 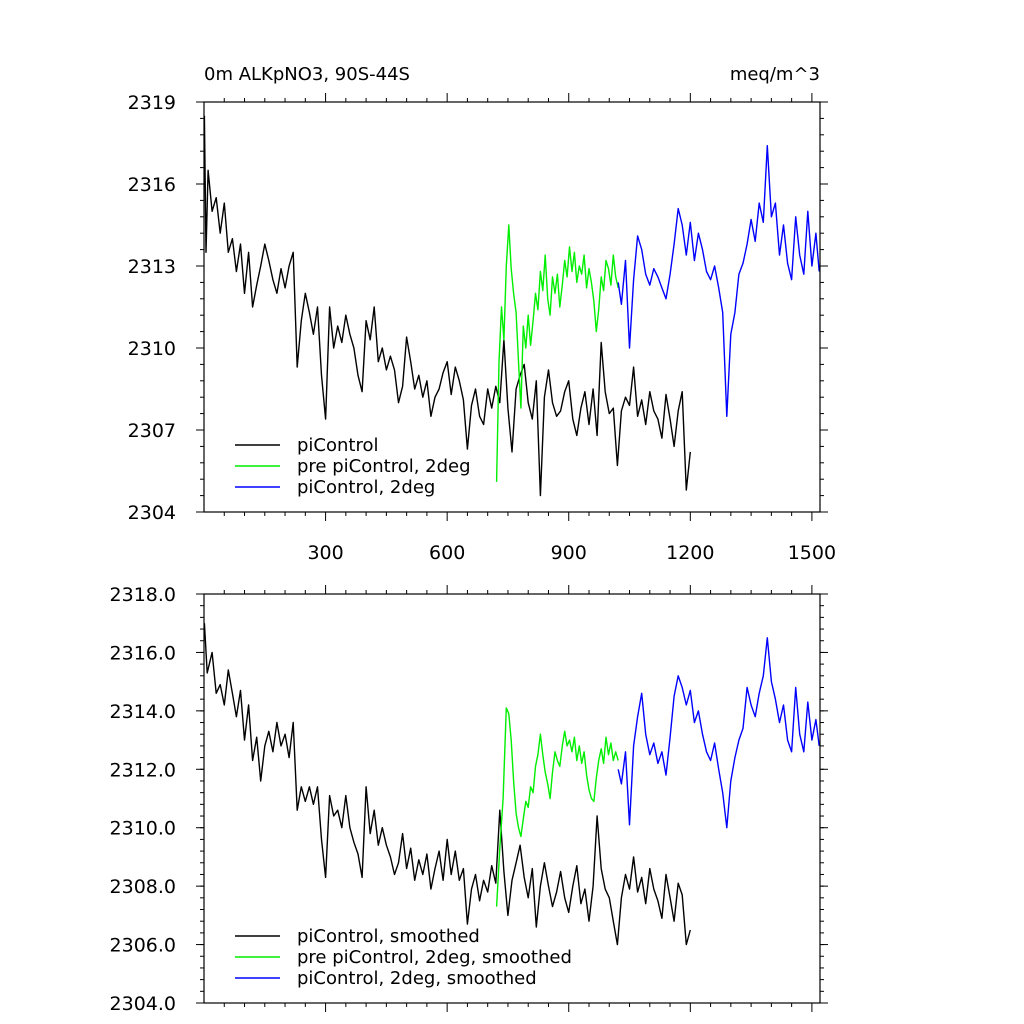 I want to click on legend-label: pre piControl, 2deg, so click(x=384, y=466).